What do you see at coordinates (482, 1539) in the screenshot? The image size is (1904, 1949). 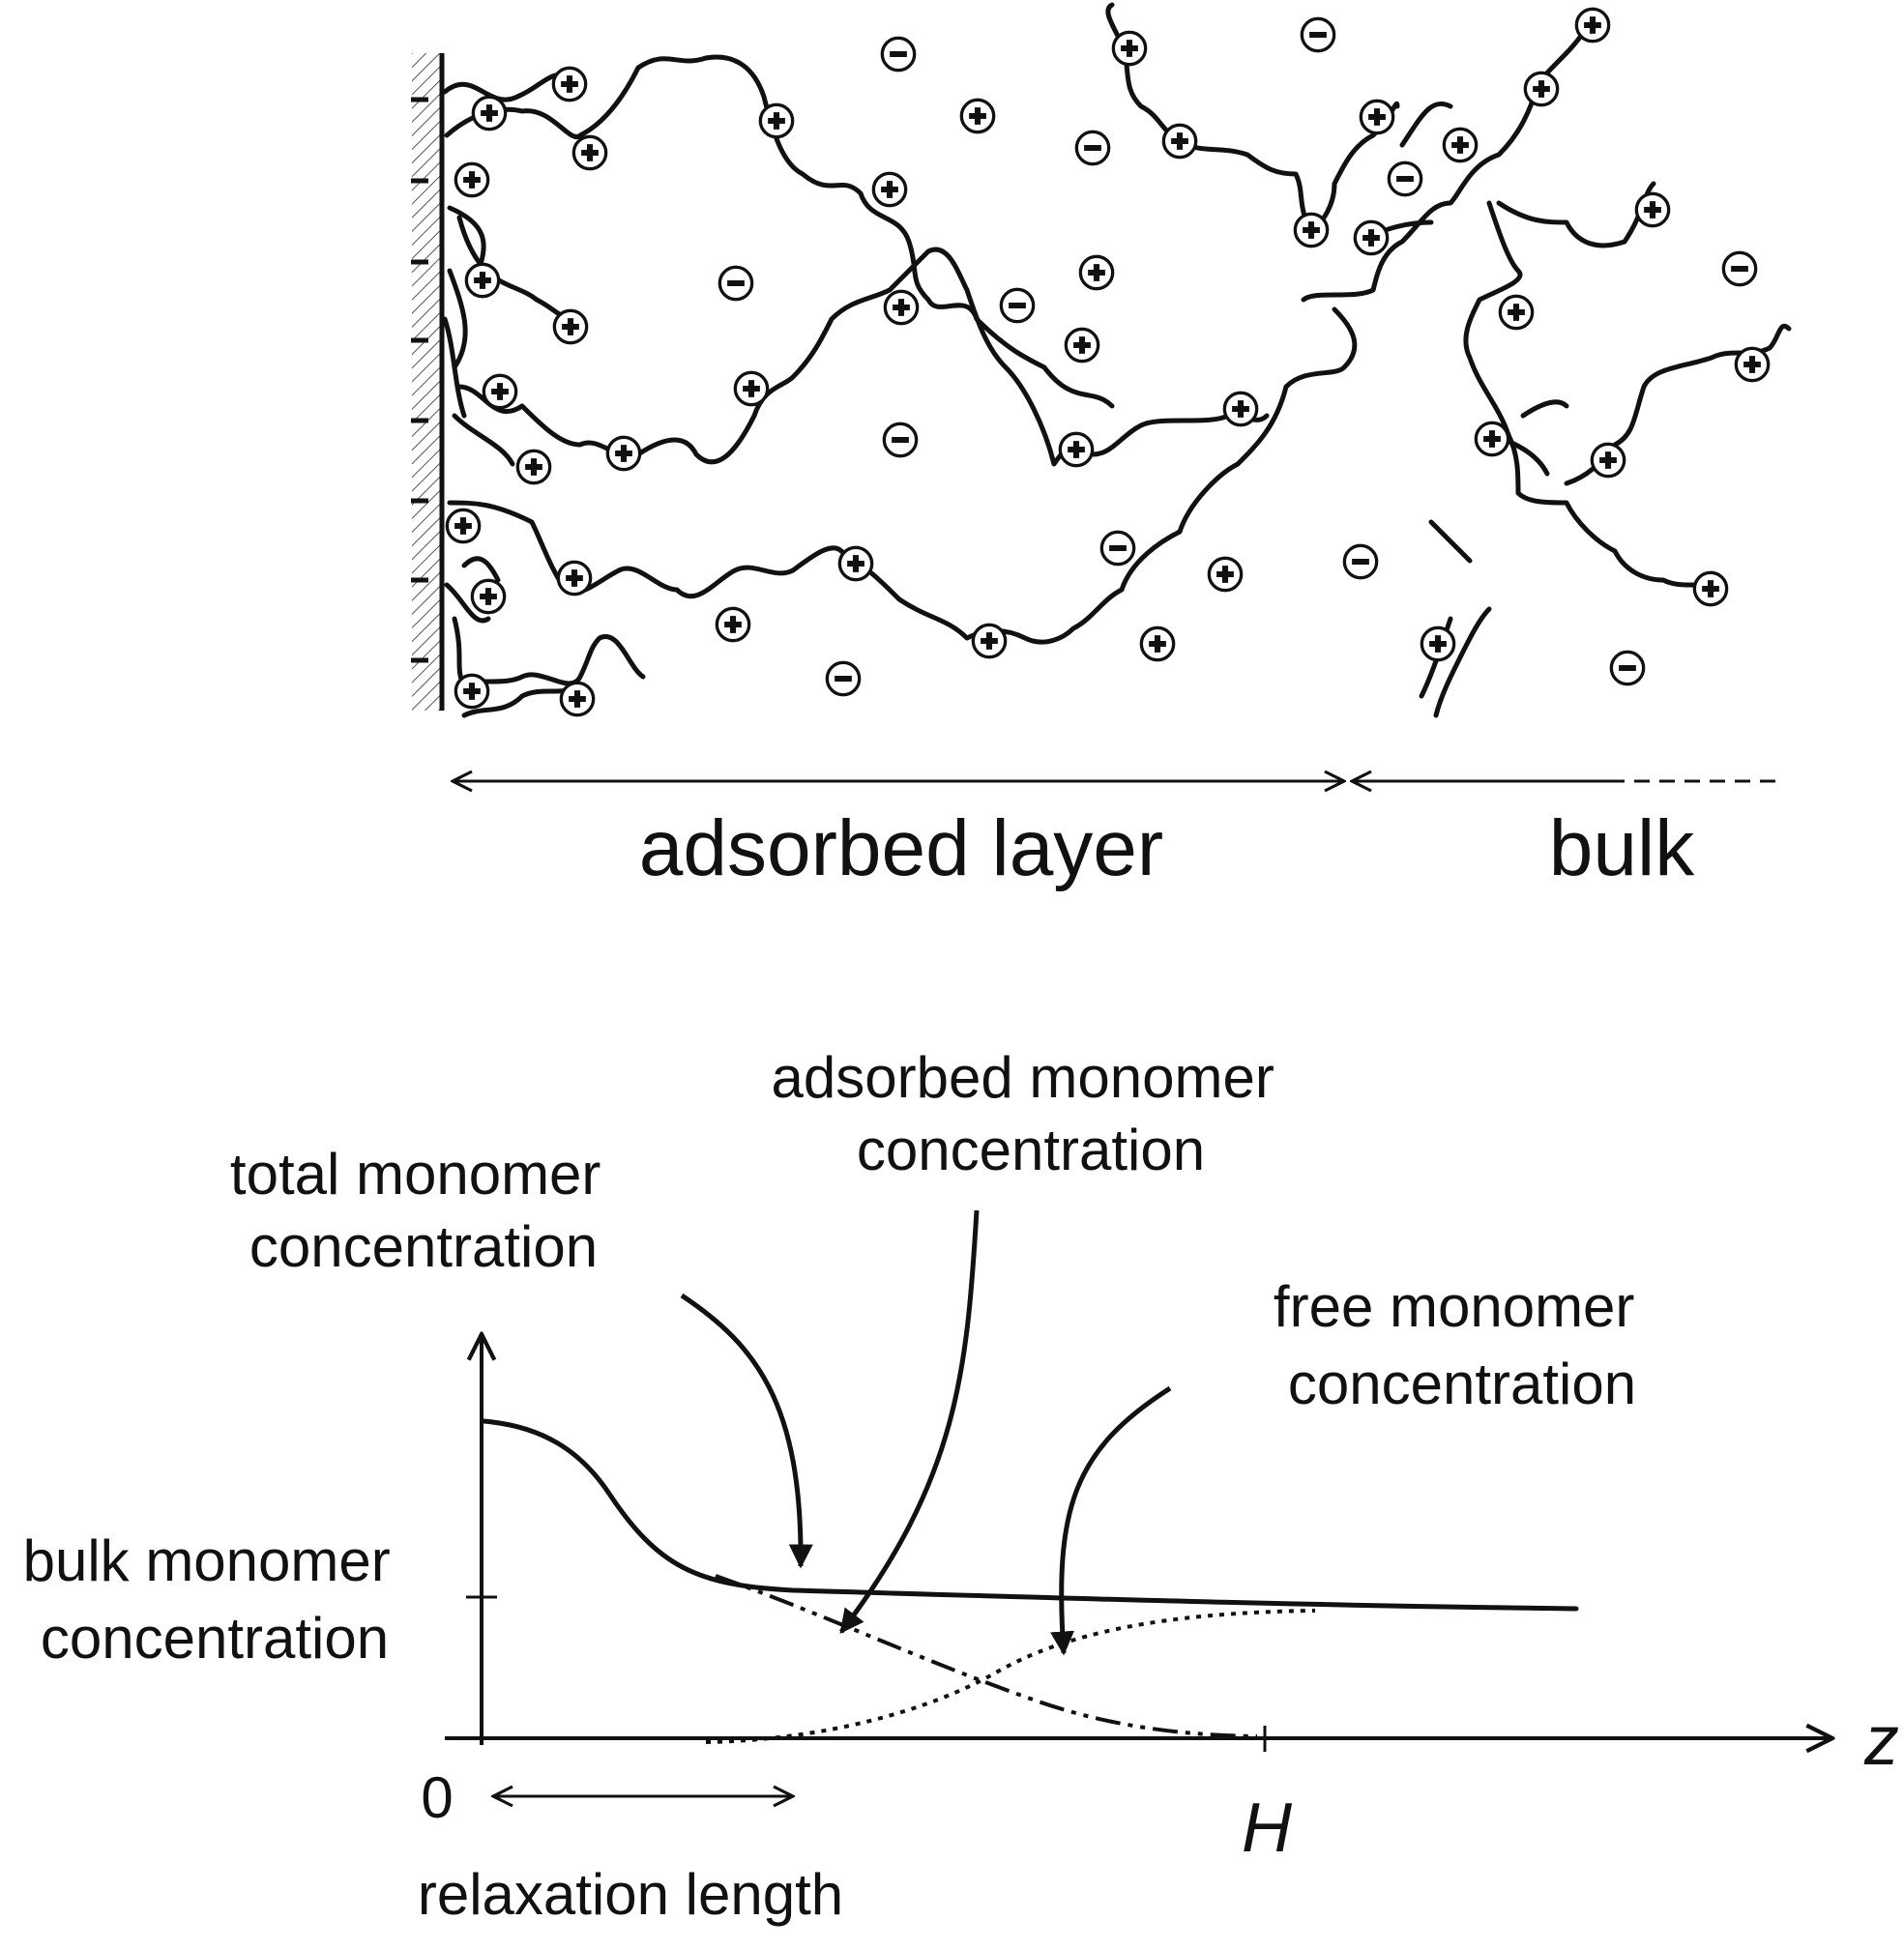 I see `y-axis` at bounding box center [482, 1539].